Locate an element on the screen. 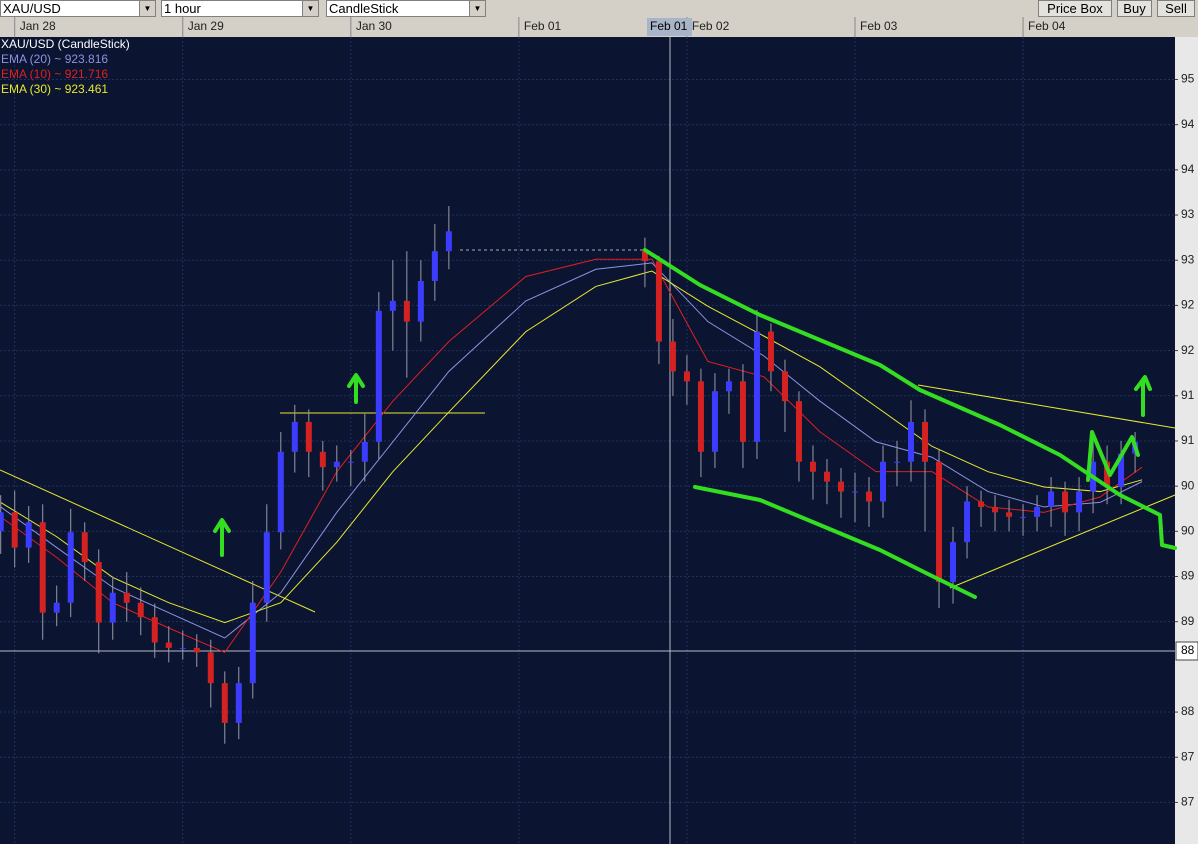  y-tick-label: 93 is located at coordinates (1188, 214).